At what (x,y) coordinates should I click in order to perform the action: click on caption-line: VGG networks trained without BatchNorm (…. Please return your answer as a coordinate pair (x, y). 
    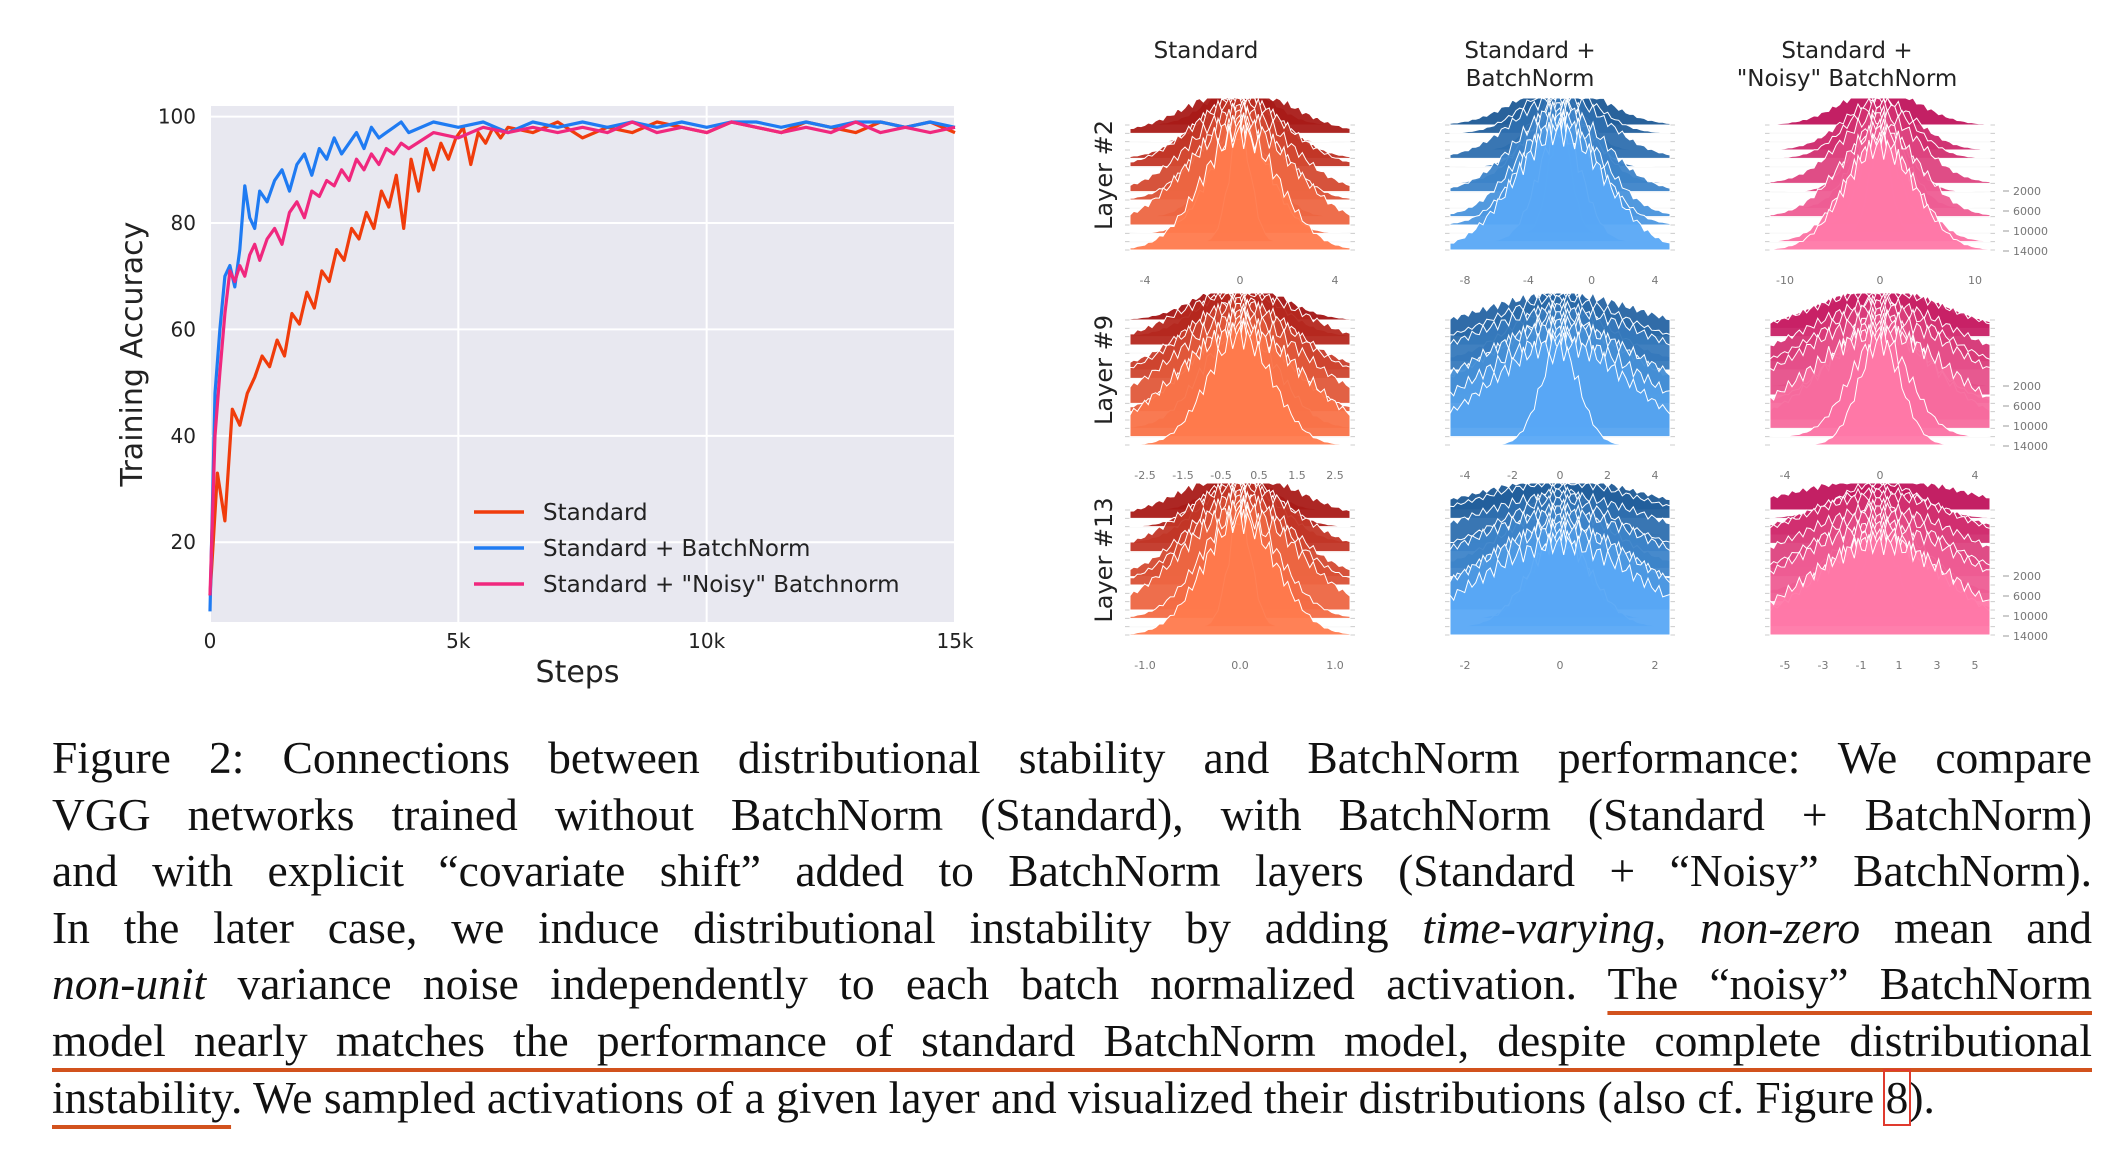
    Looking at the image, I should click on (1072, 815).